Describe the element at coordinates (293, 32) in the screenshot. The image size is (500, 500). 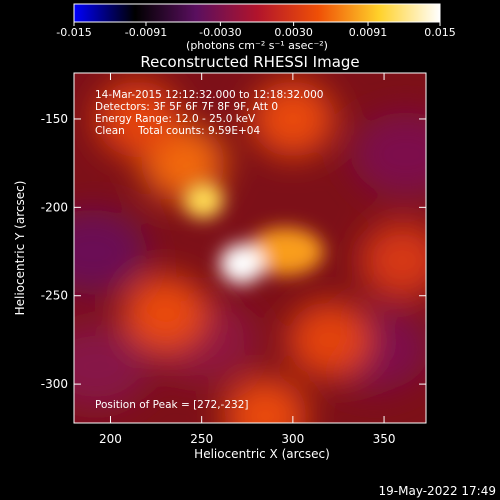
I see `colorbar-tick-label: 0.0030` at that location.